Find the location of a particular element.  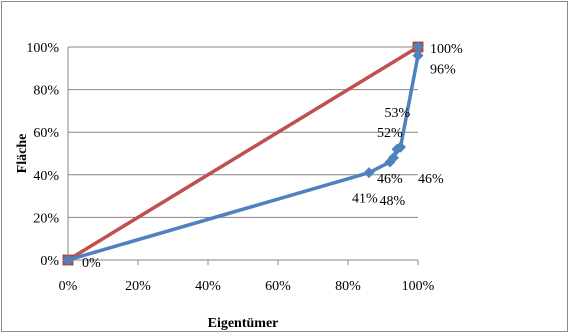

data-label: 96% is located at coordinates (443, 70).